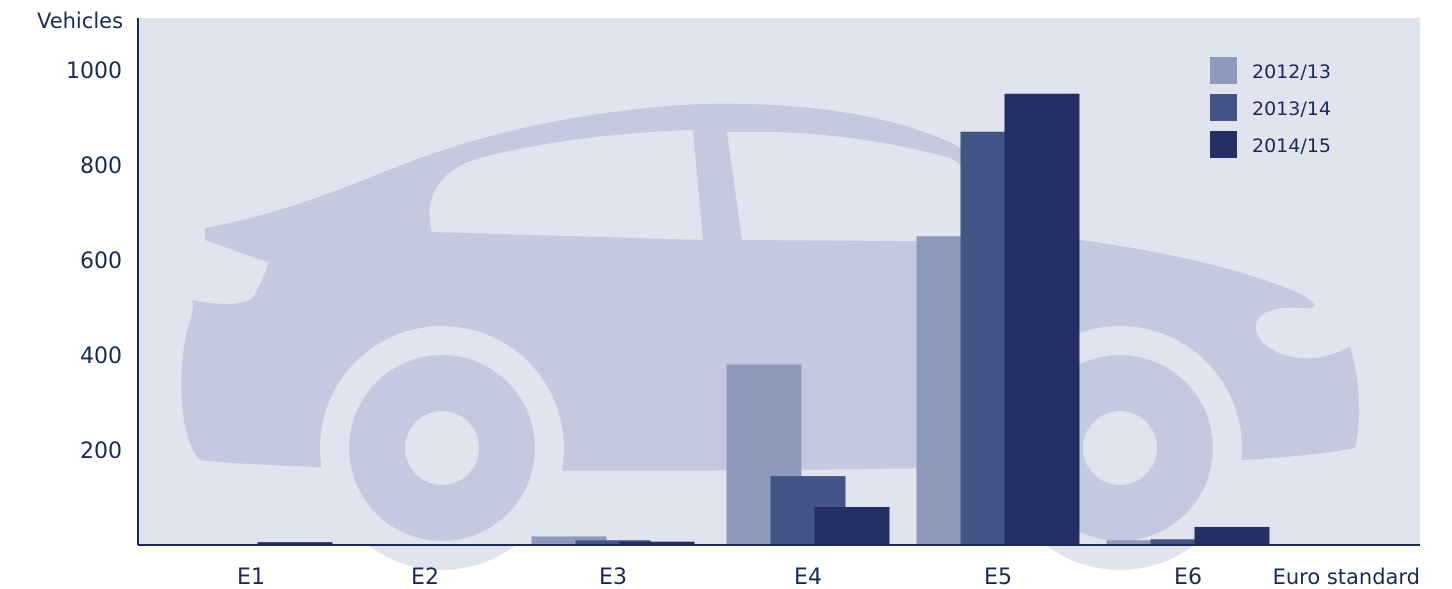 The image size is (1452, 589). I want to click on bar-E4-2014/15, so click(852, 526).